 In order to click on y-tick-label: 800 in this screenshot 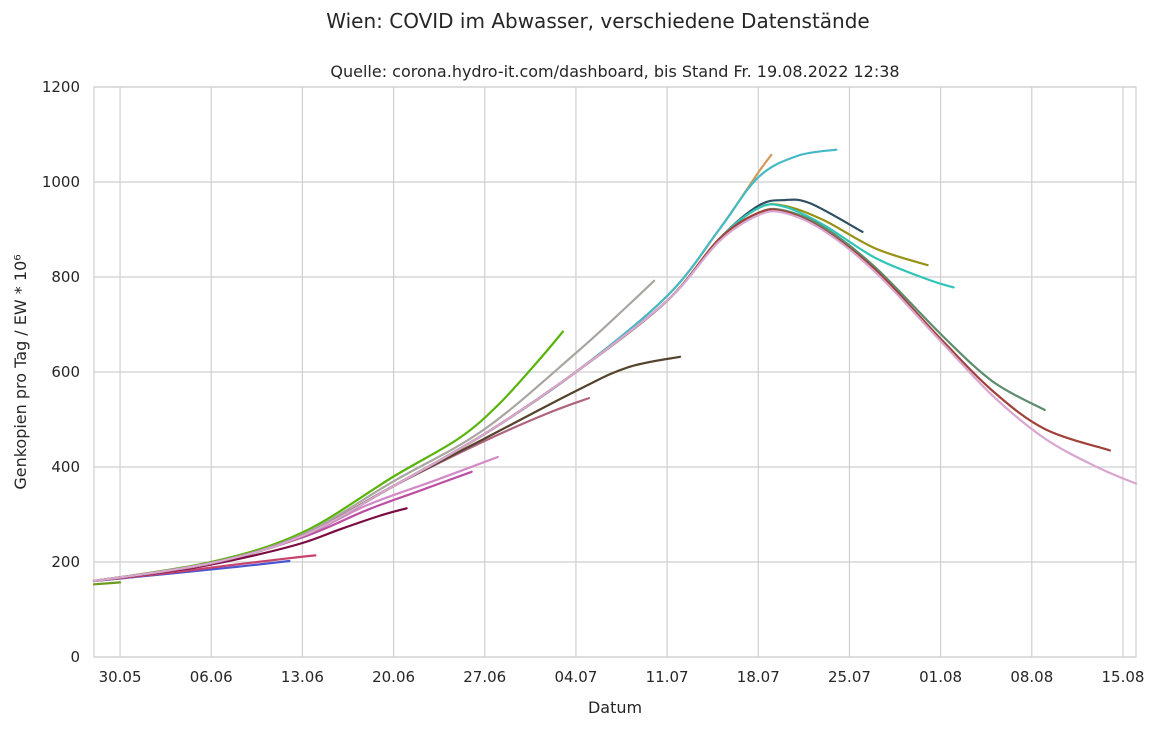, I will do `click(65, 277)`.